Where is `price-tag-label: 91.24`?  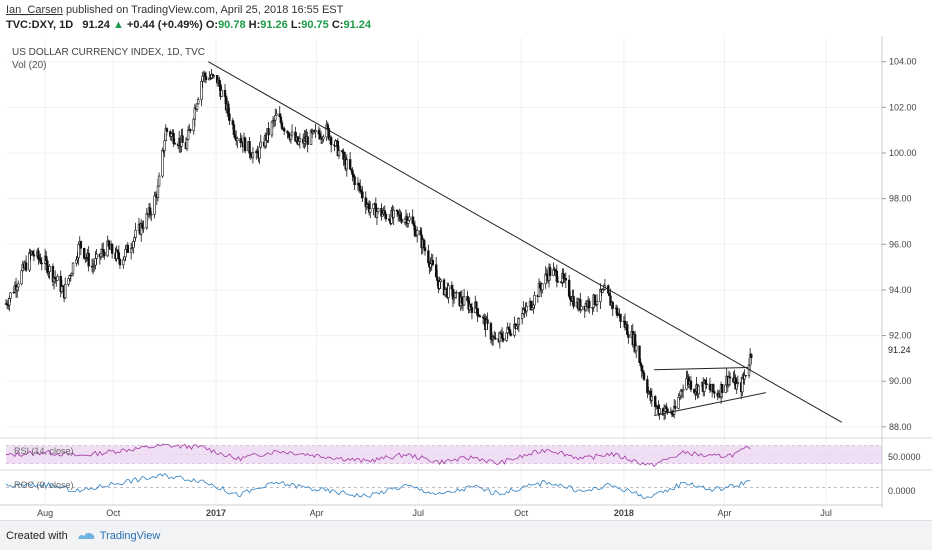
price-tag-label: 91.24 is located at coordinates (899, 350).